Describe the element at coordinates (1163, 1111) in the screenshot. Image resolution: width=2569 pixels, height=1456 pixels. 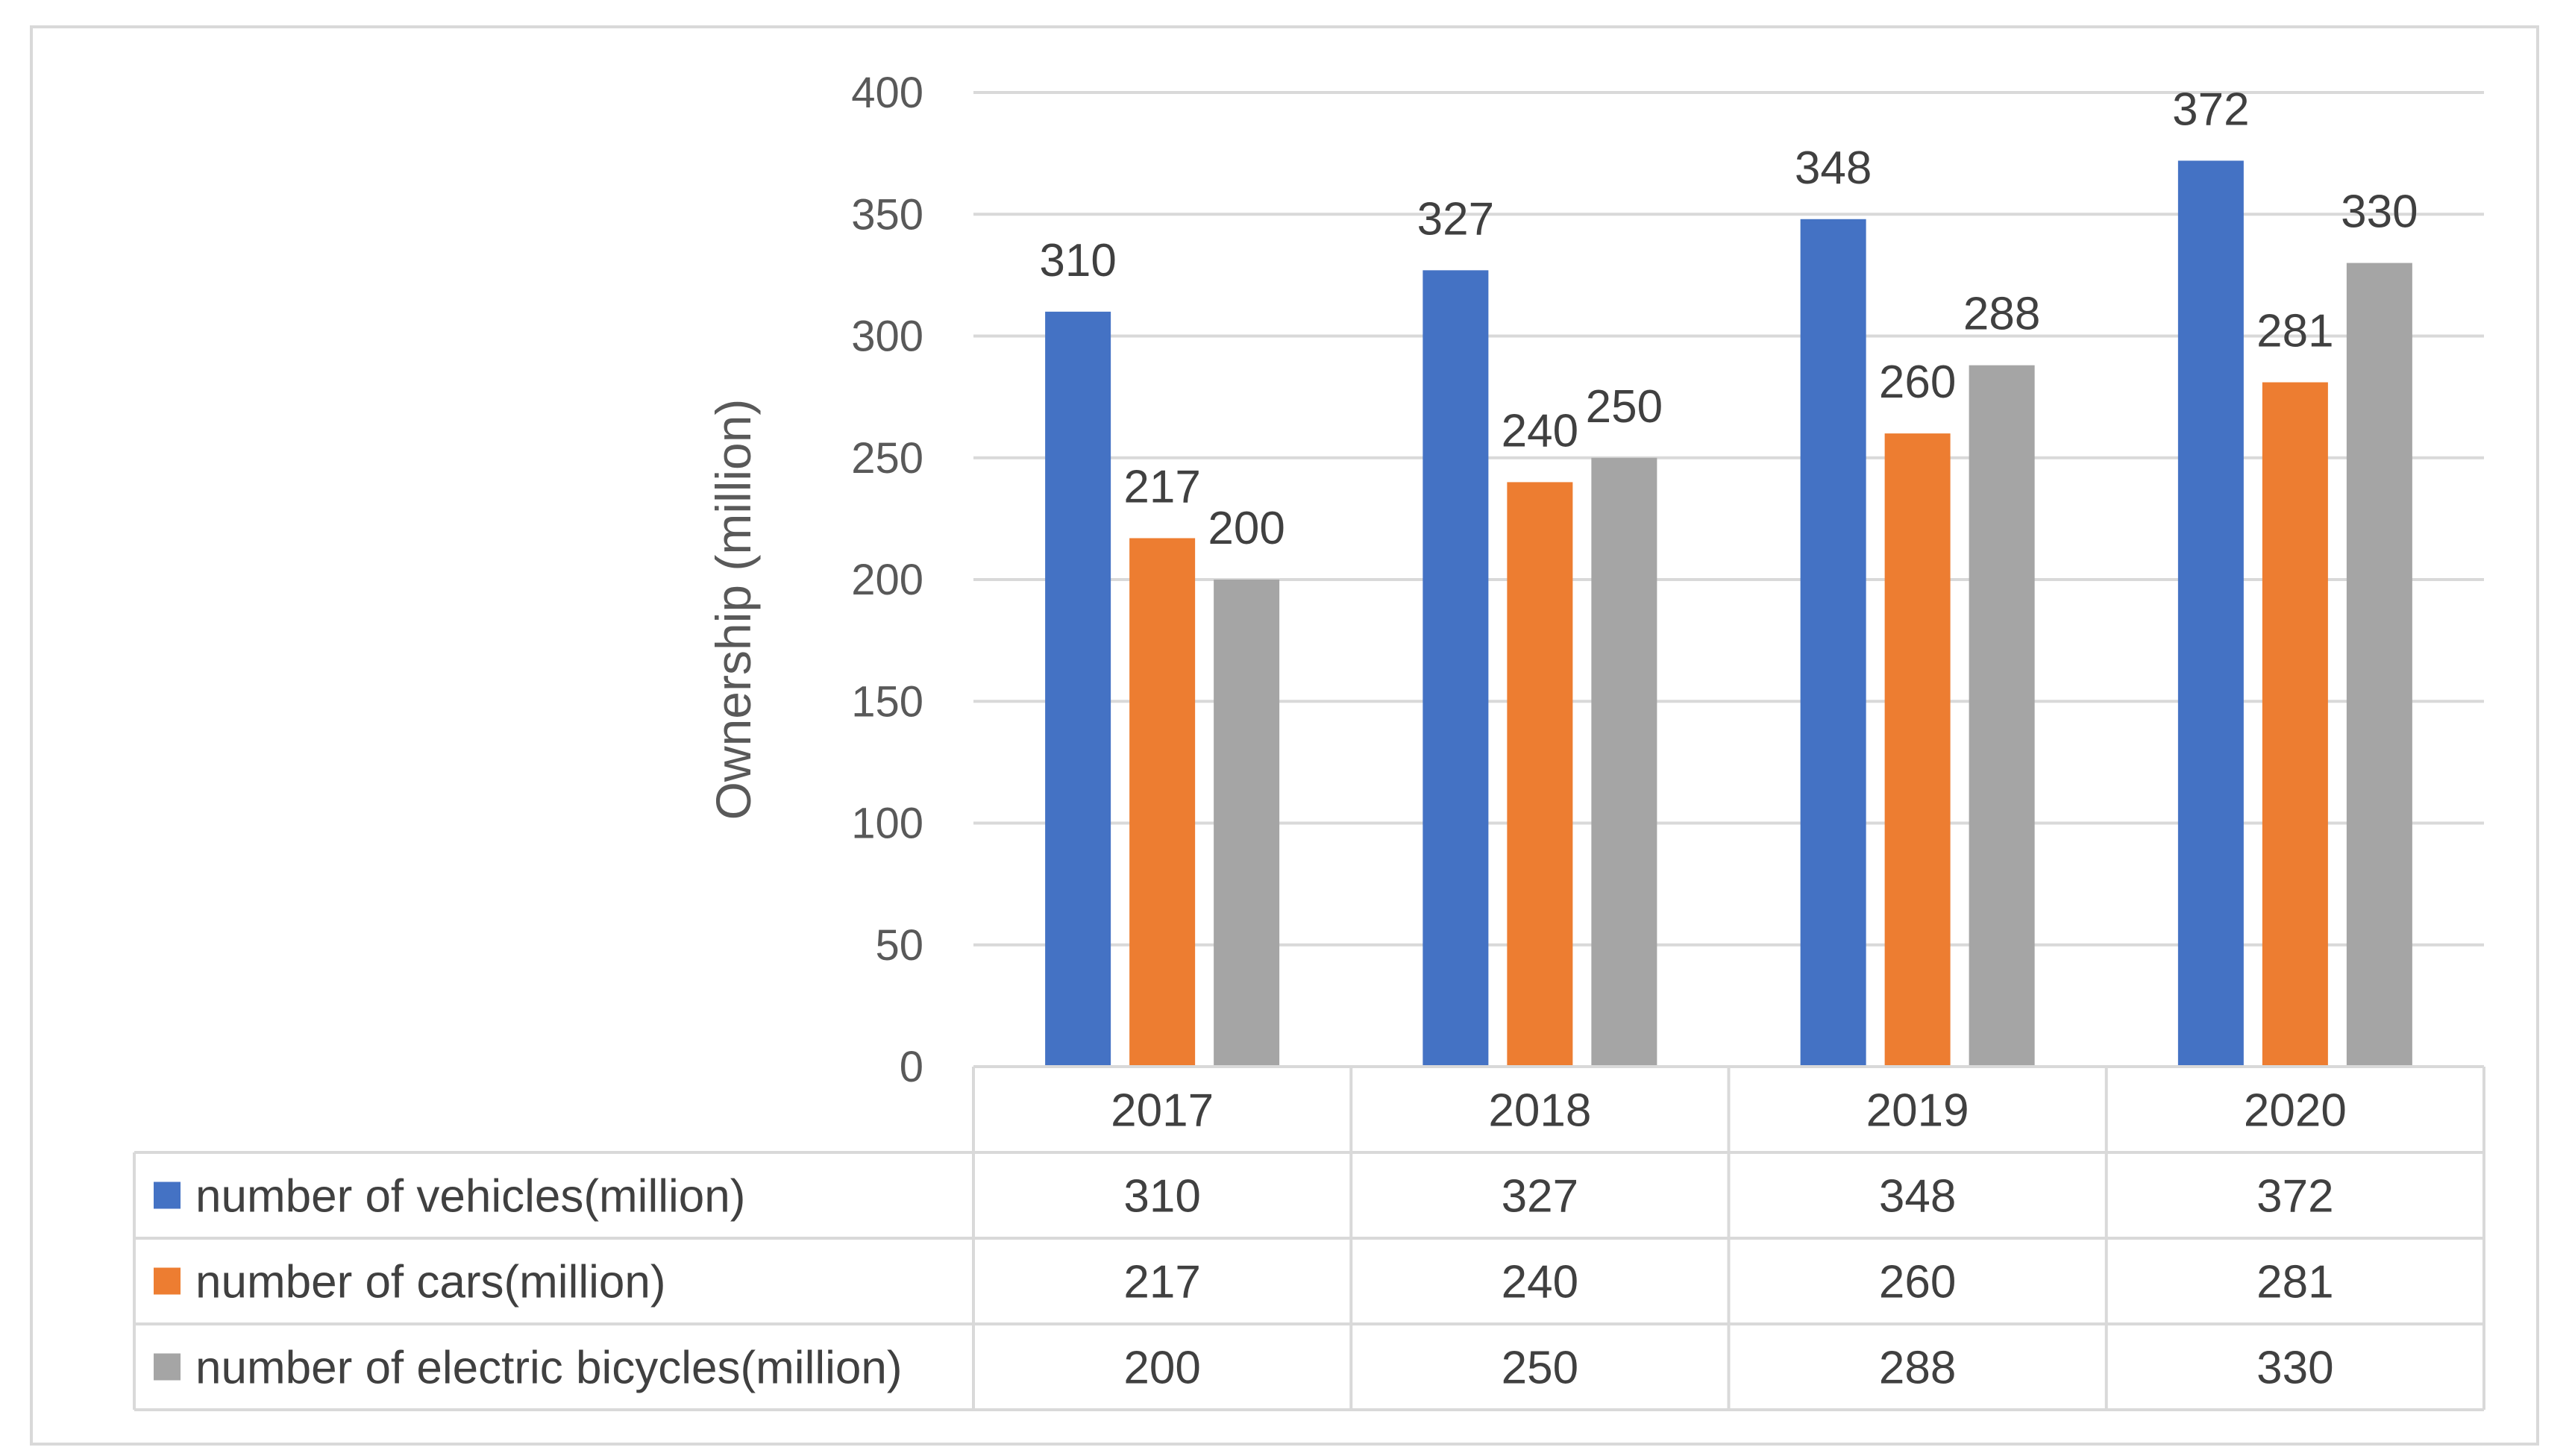
I see `category-label-2017: 2017` at that location.